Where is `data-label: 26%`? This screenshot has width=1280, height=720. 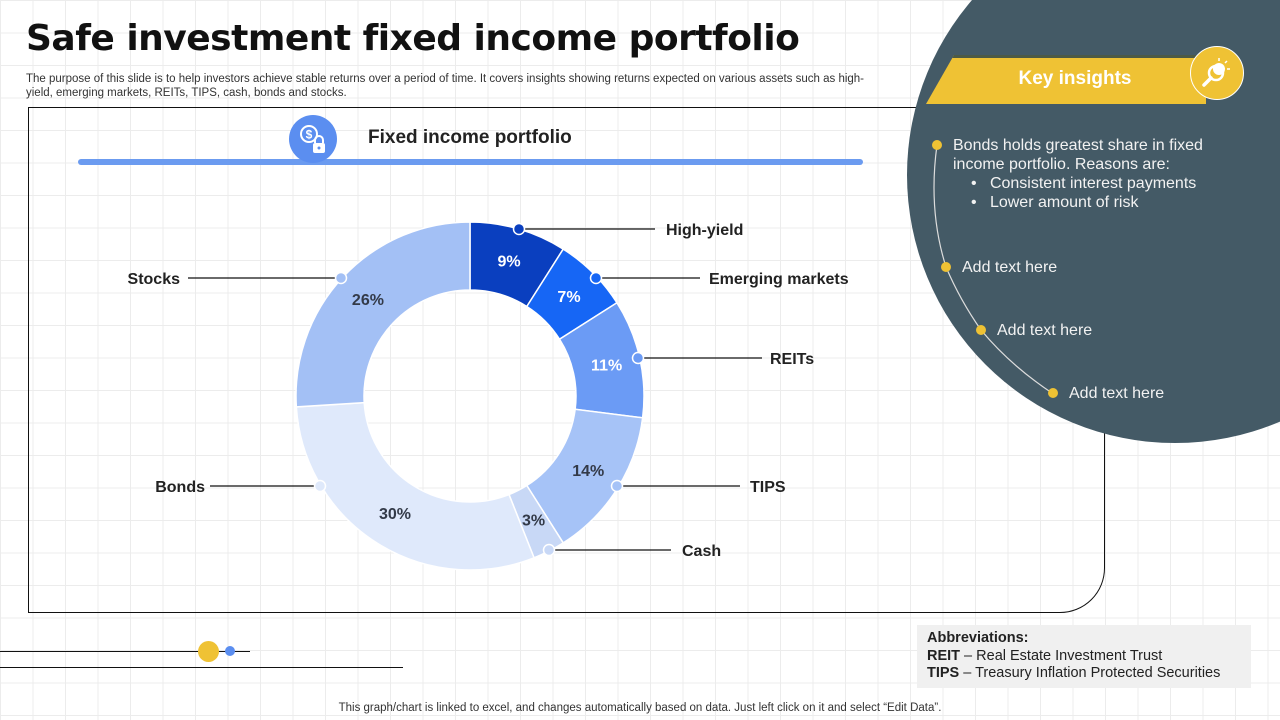
data-label: 26% is located at coordinates (368, 300).